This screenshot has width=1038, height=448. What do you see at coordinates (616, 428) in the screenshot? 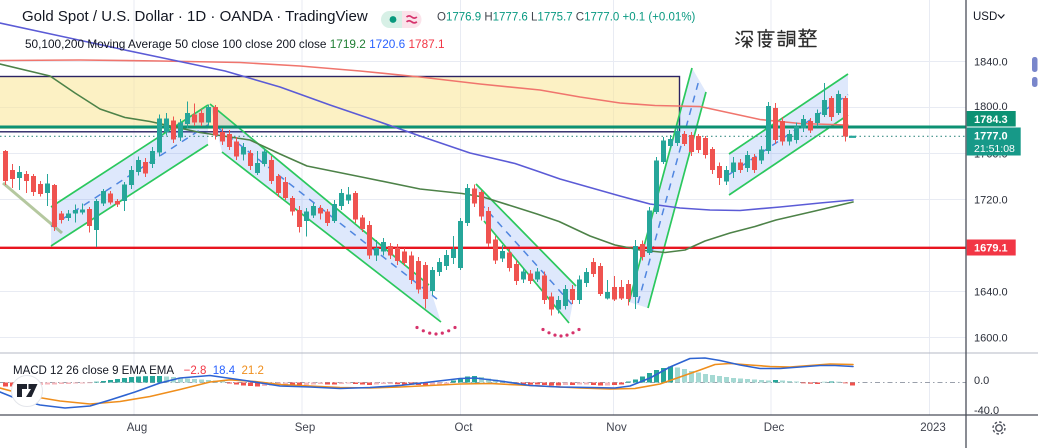
I see `svg-text: Nov` at bounding box center [616, 428].